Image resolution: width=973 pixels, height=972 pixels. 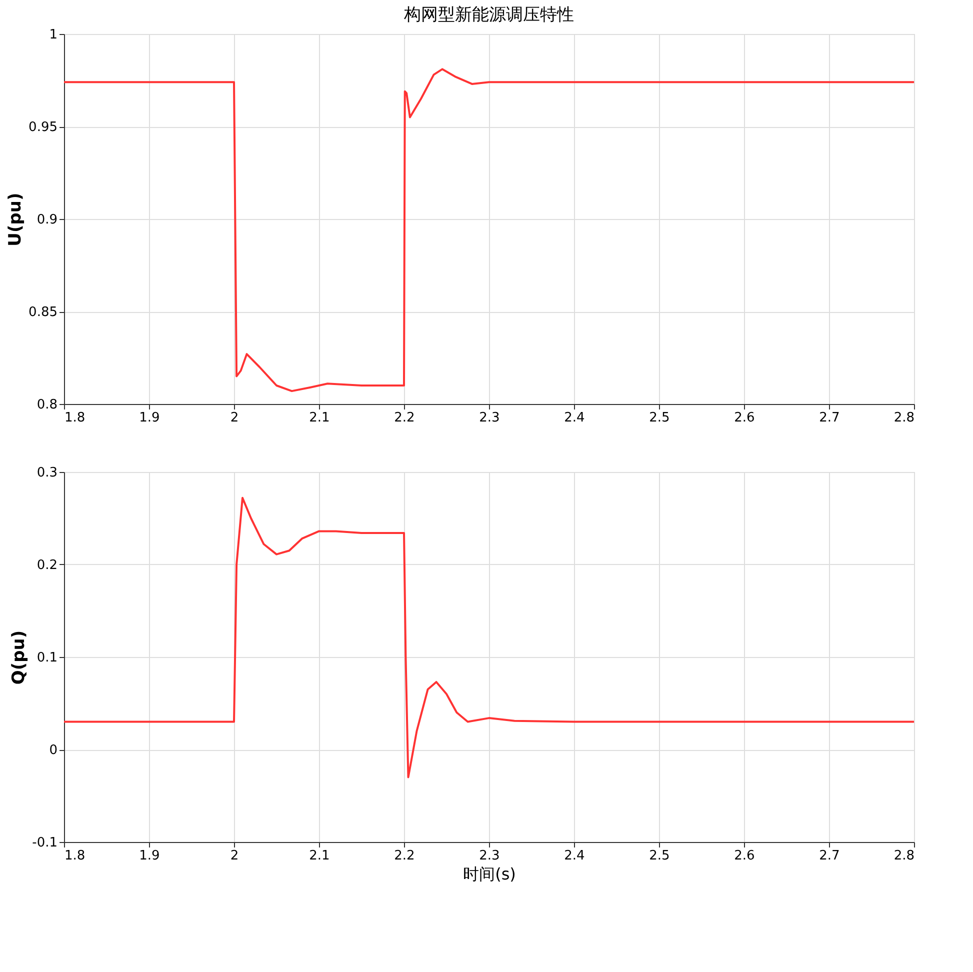 I want to click on y-tick-label: 0.2, so click(x=47, y=565).